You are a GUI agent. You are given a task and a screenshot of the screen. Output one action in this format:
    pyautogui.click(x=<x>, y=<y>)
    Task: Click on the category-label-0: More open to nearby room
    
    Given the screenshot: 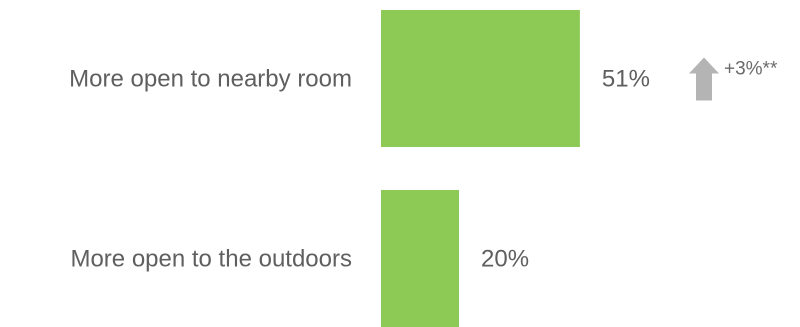 What is the action you would take?
    pyautogui.click(x=210, y=79)
    